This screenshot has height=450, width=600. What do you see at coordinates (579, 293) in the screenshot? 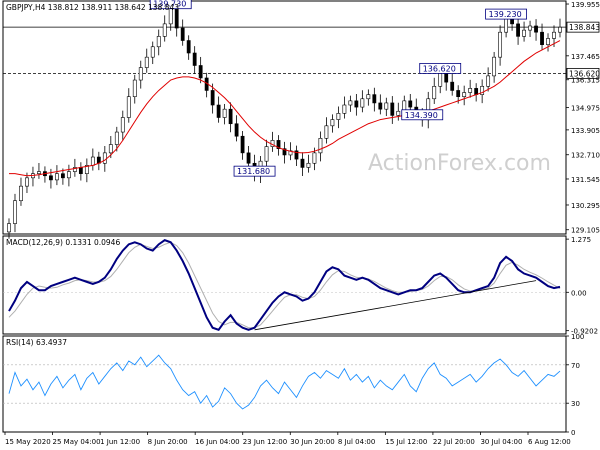
I see `macd-y-tick-label: 0.00` at bounding box center [579, 293].